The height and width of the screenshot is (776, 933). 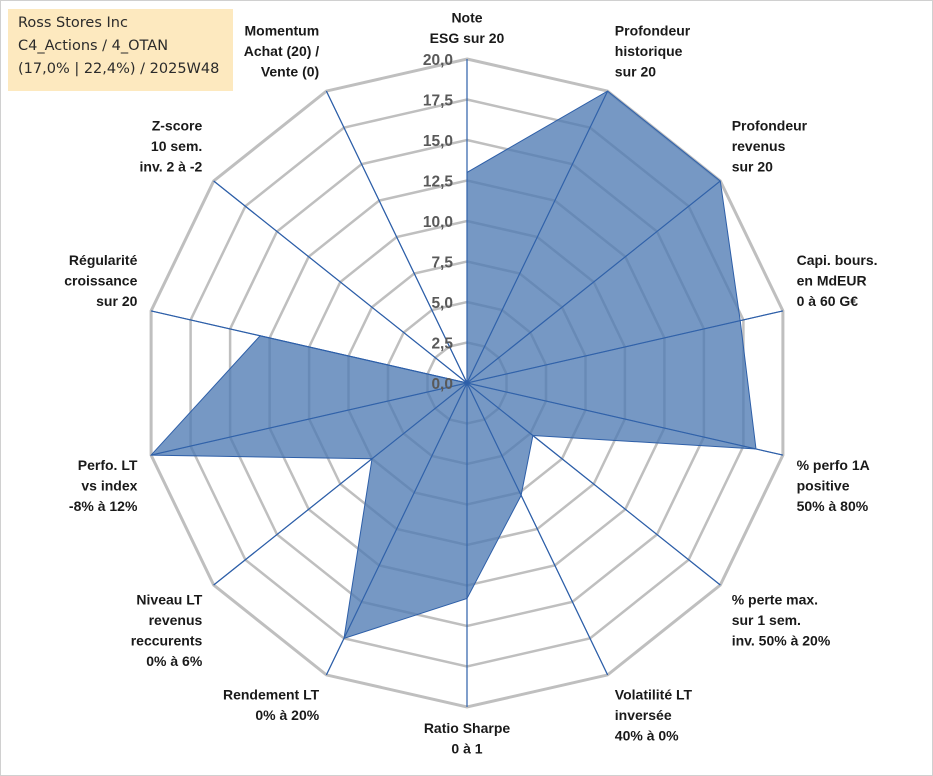 I want to click on axis-label-line: inversée, so click(x=643, y=715).